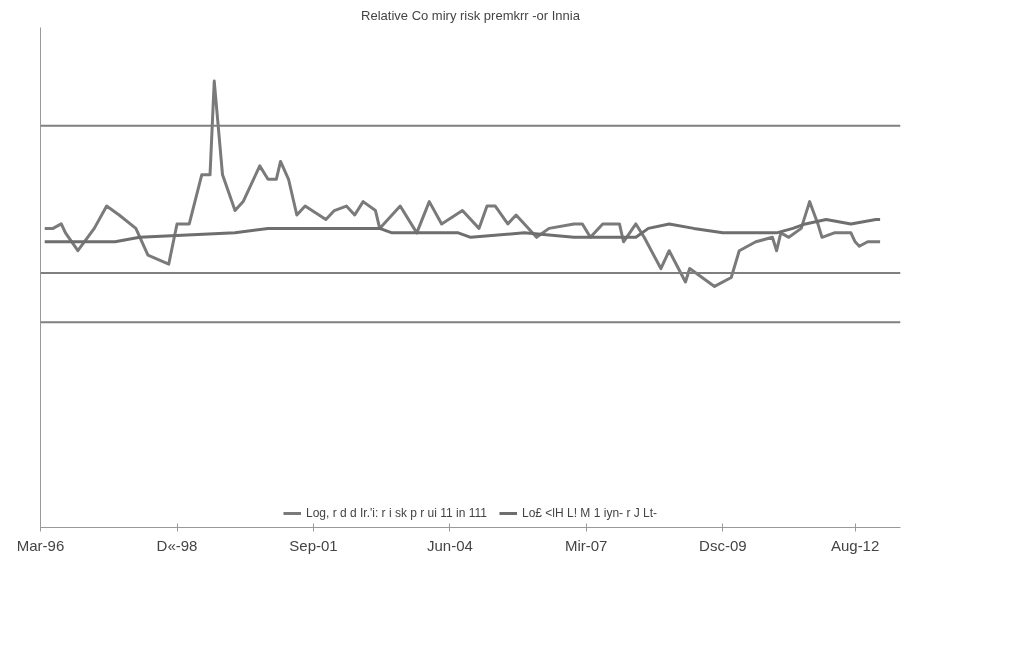 Image resolution: width=1028 pixels, height=671 pixels. What do you see at coordinates (313, 545) in the screenshot?
I see `x-tick-label: Sep-01` at bounding box center [313, 545].